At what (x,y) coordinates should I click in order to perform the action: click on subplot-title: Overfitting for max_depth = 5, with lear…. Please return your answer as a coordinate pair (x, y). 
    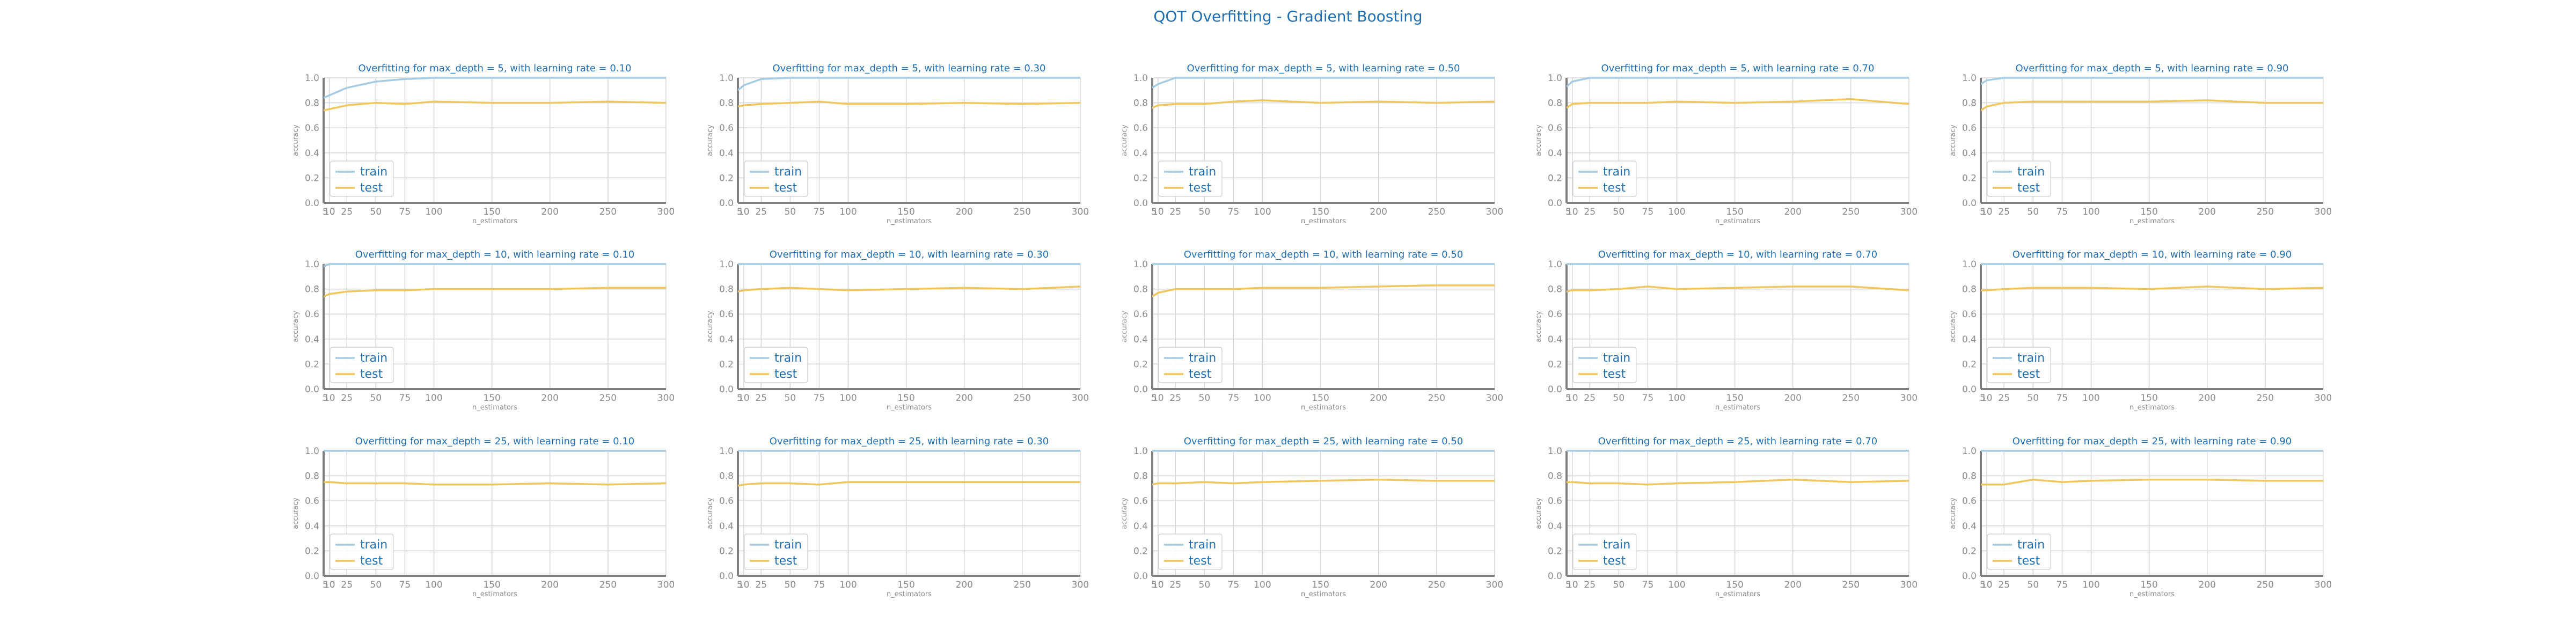
    Looking at the image, I should click on (1737, 68).